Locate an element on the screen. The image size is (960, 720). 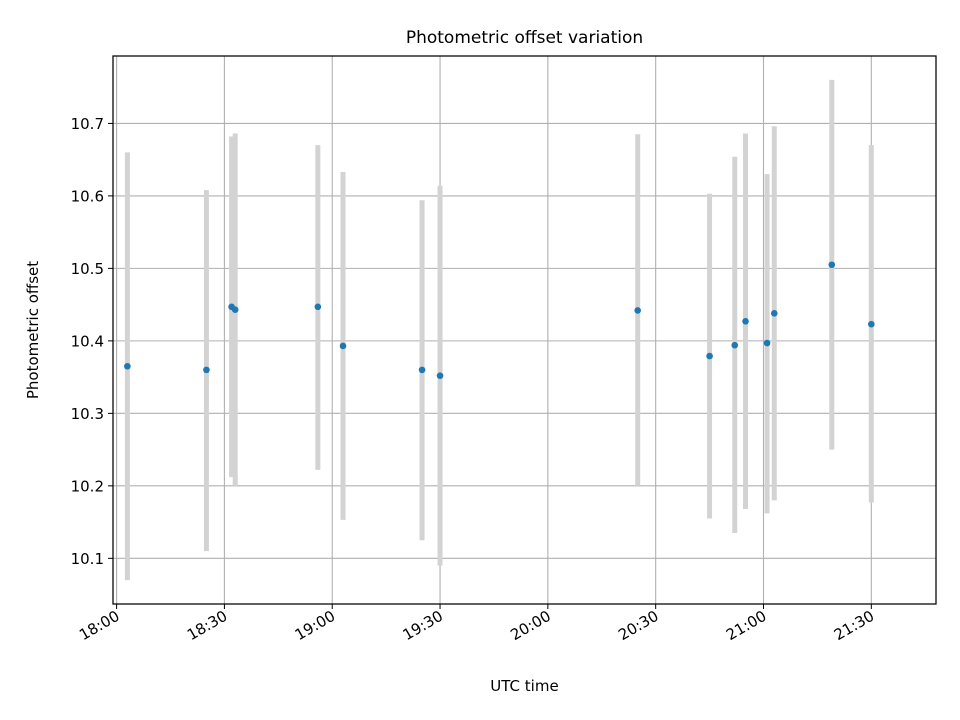
data-points is located at coordinates (499, 320).